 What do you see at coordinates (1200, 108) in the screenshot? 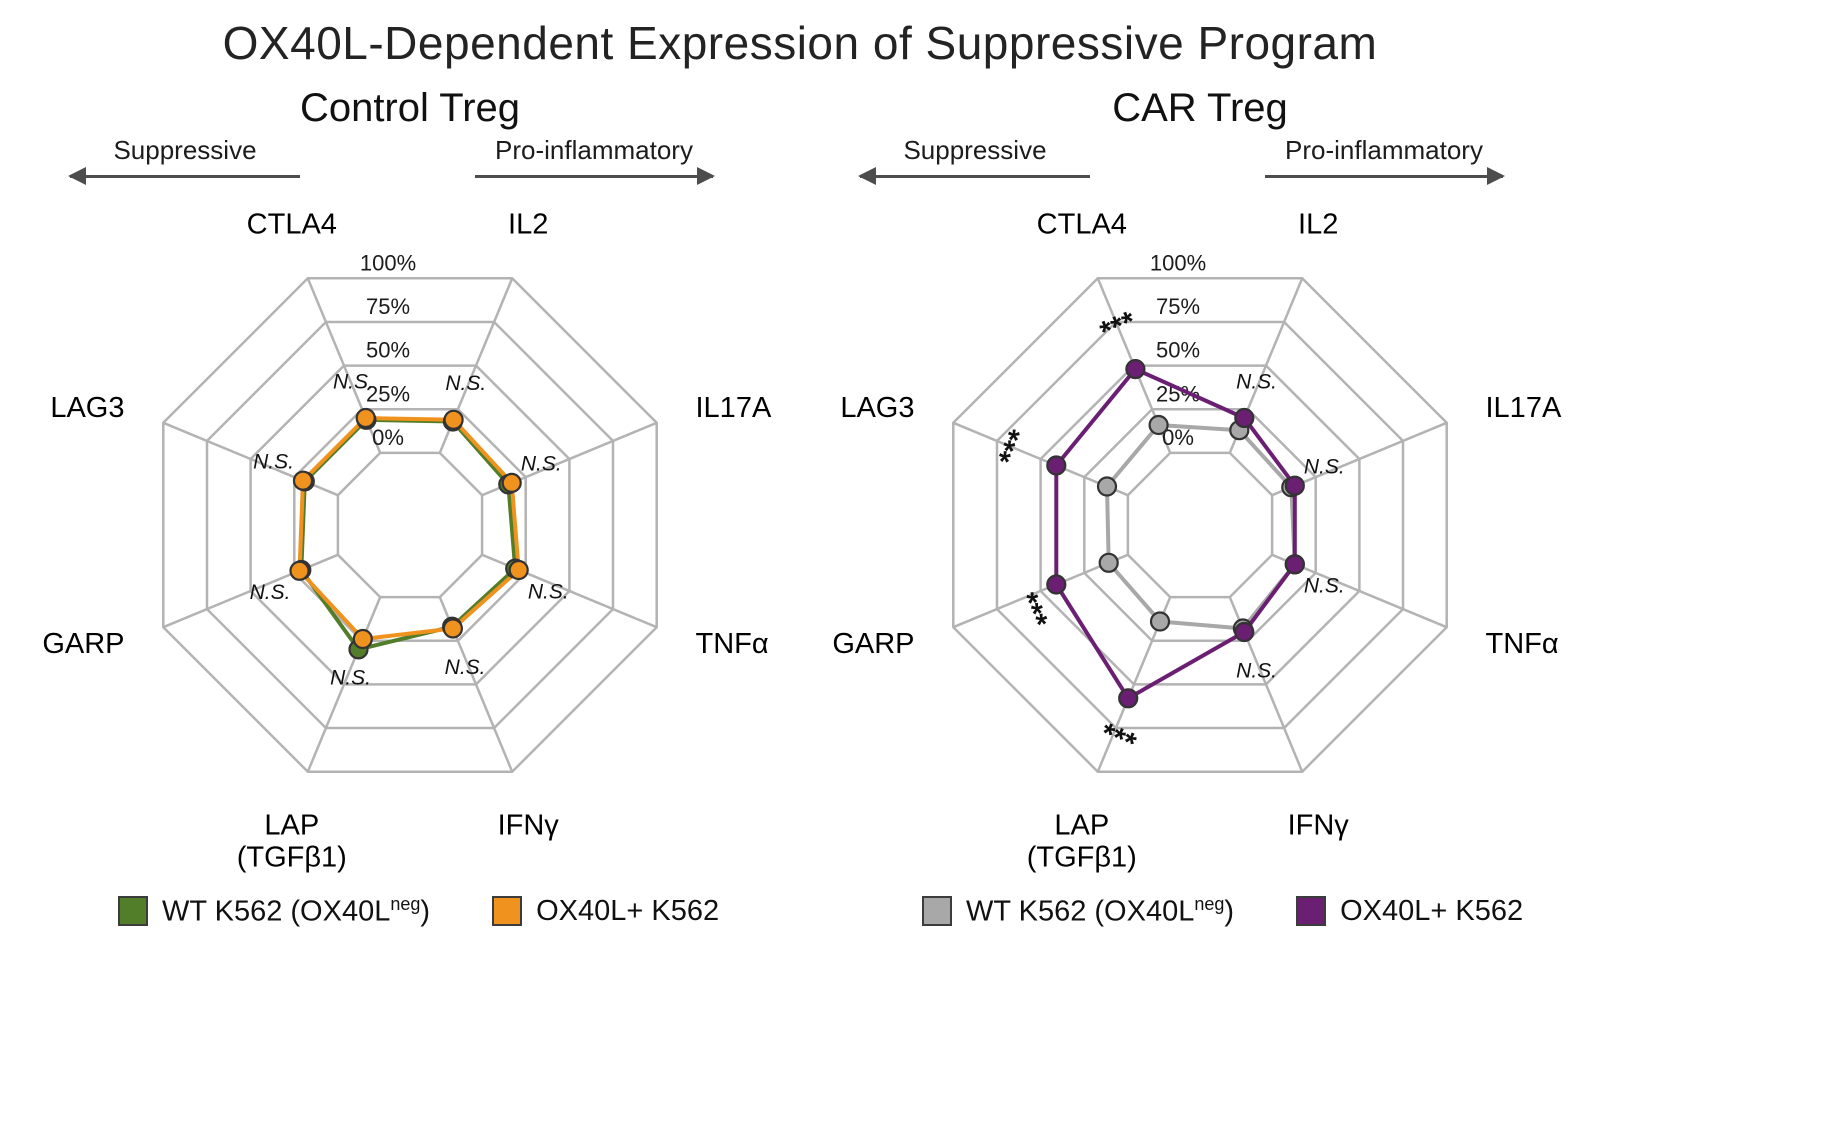
I see `chart-subtitle-car: CAR Treg` at bounding box center [1200, 108].